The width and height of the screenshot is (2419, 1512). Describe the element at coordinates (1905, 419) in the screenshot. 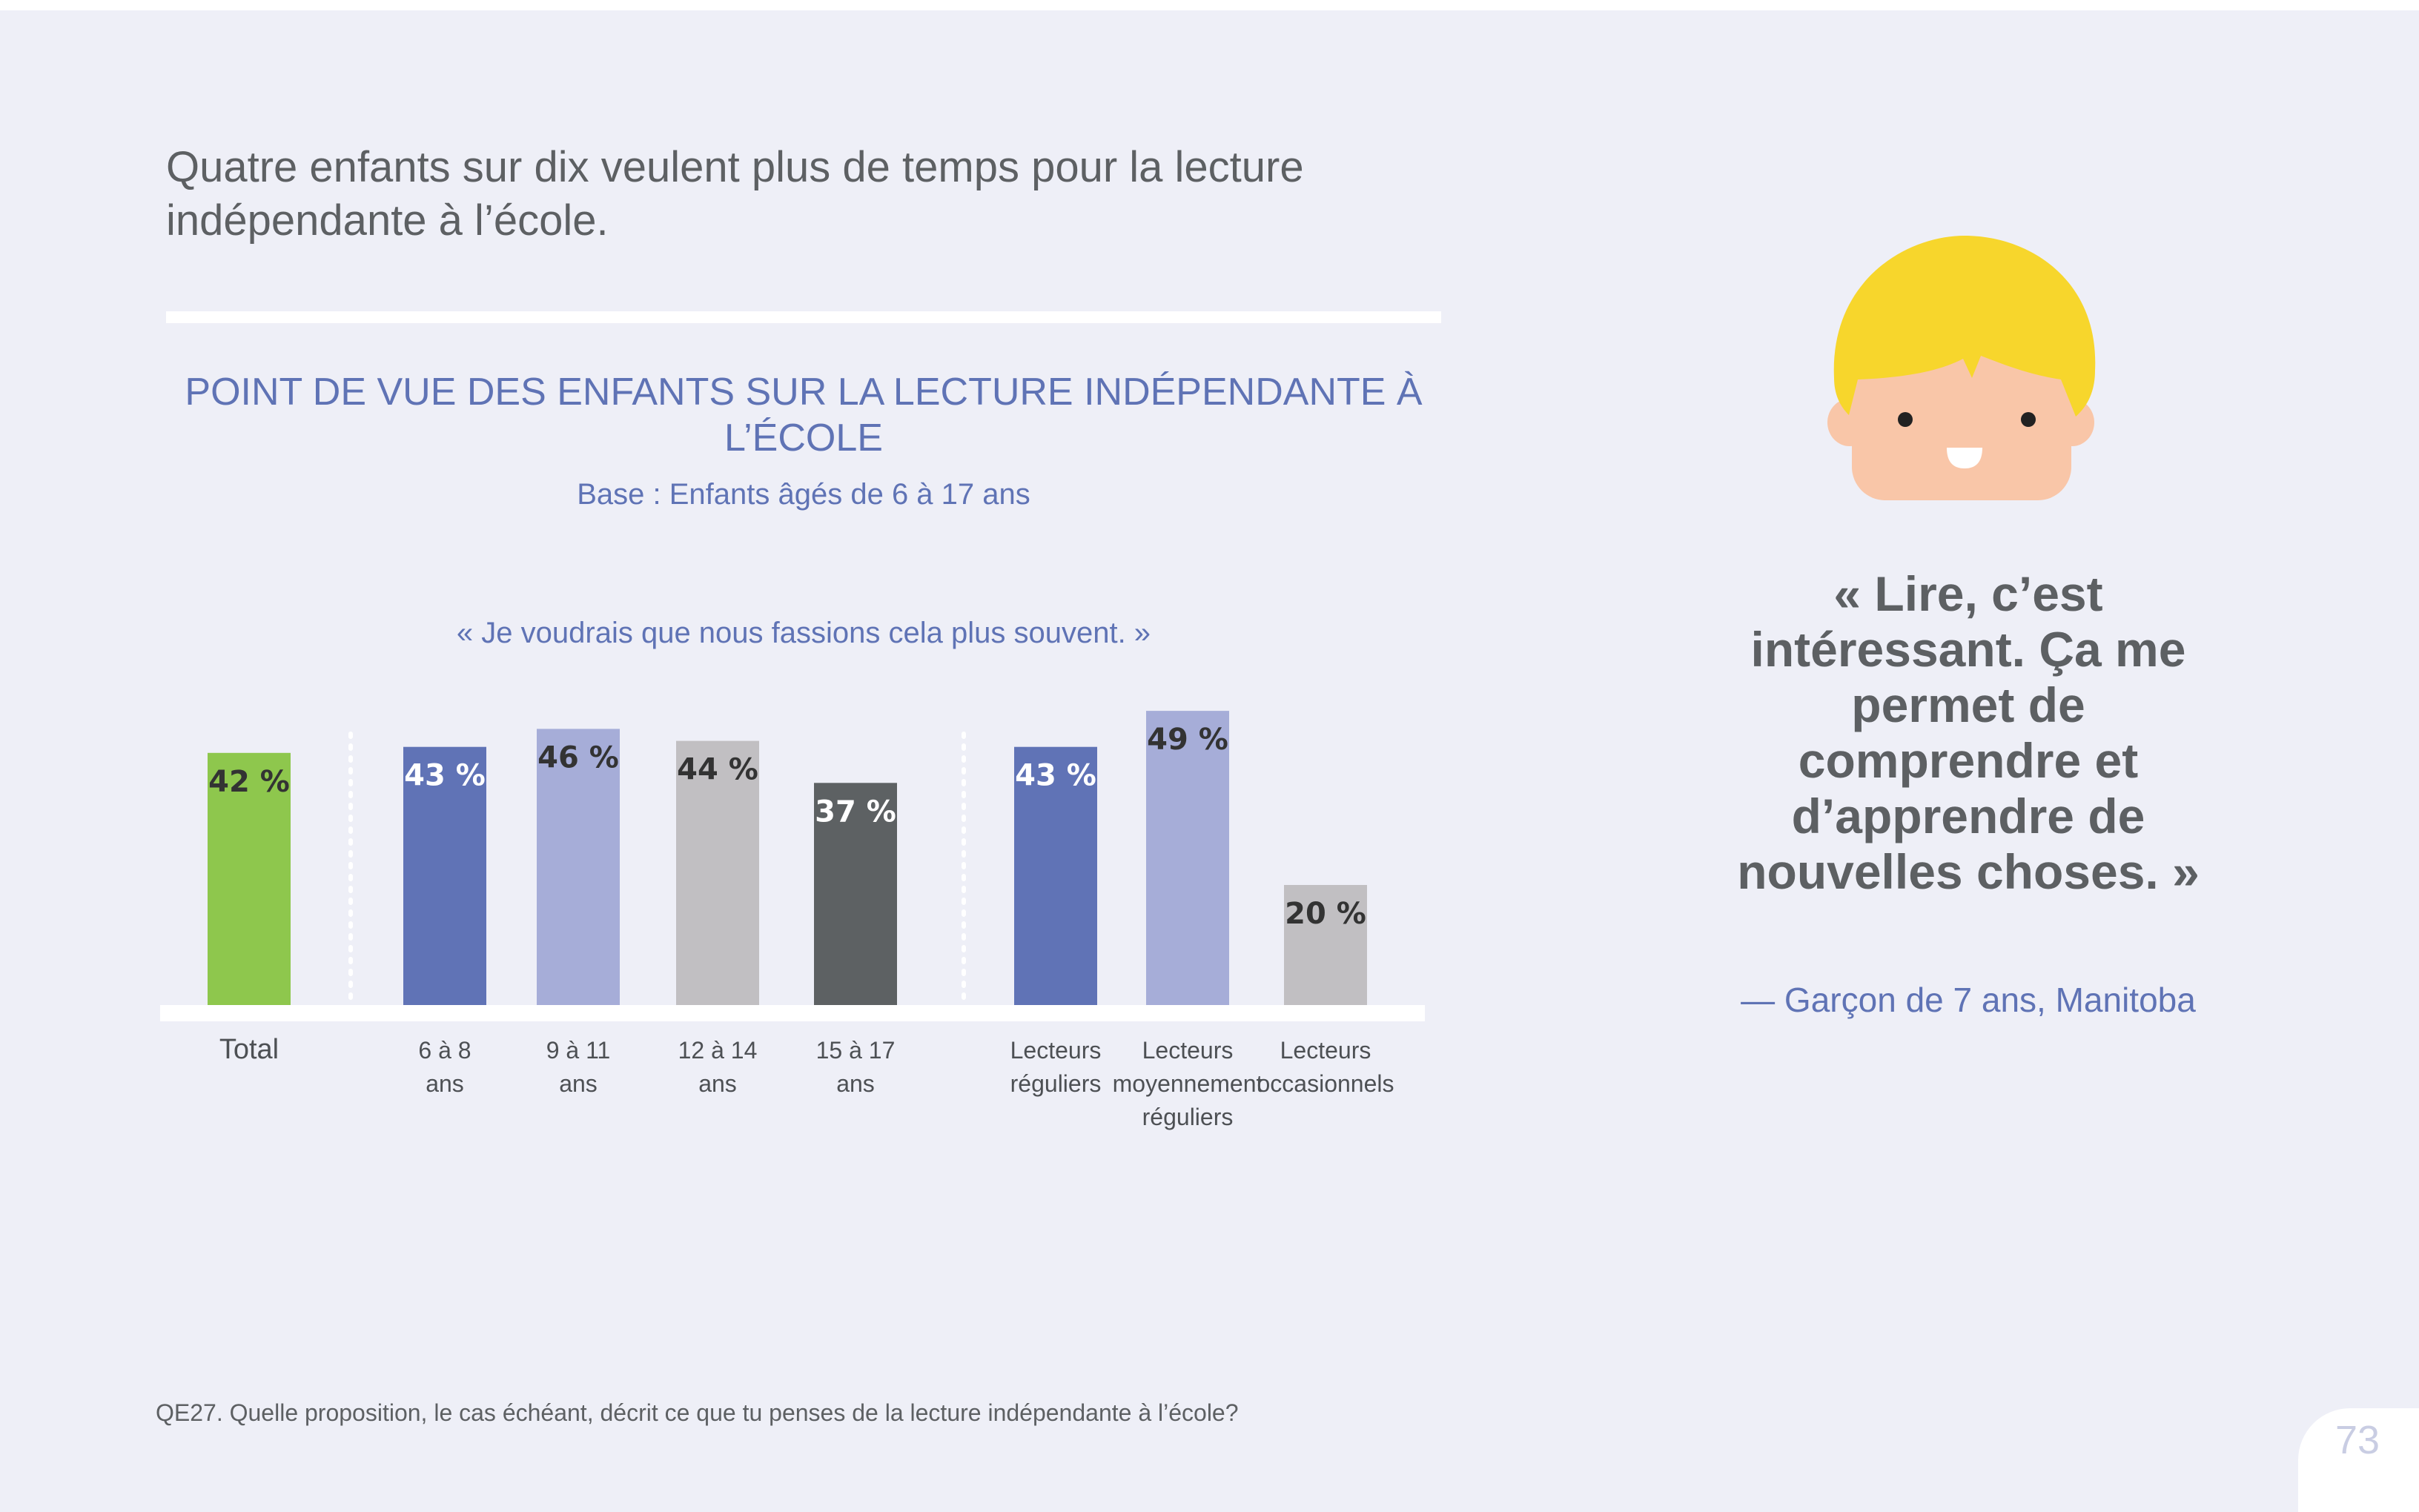

I see `avatar-left-eye` at that location.